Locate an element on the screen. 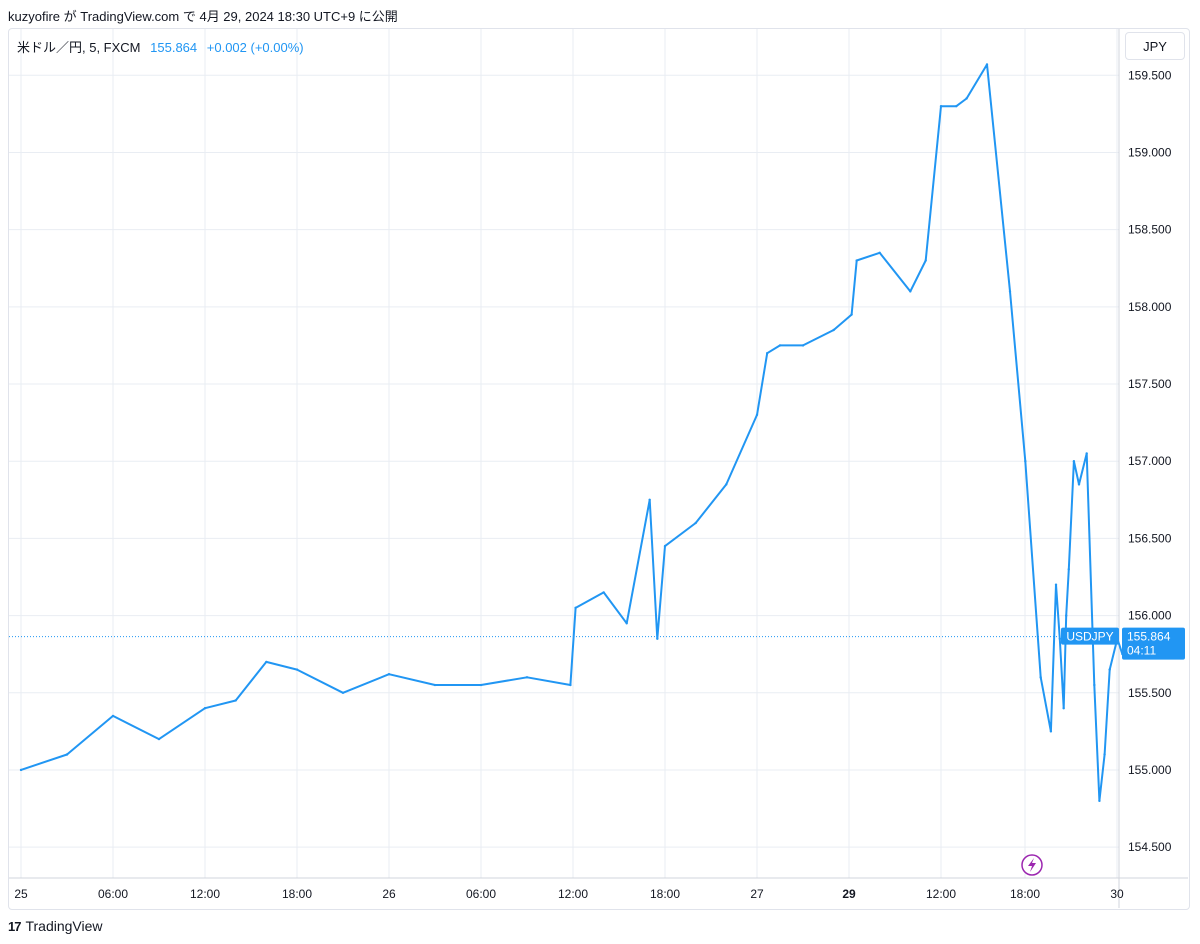 Image resolution: width=1200 pixels, height=944 pixels. tradingview-logo-icon: 17 is located at coordinates (15, 926).